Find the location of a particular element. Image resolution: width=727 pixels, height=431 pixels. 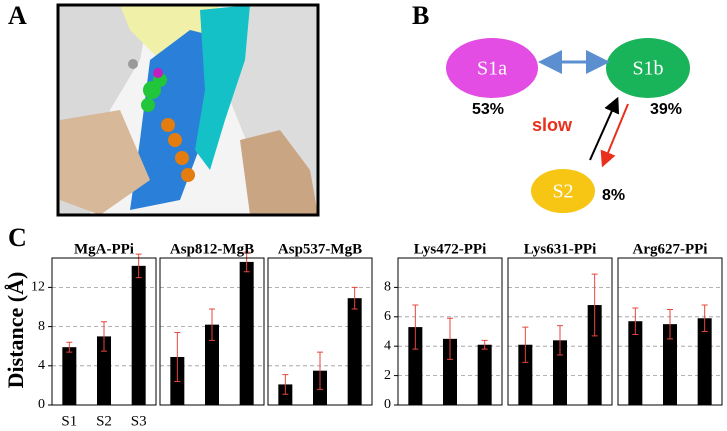

node-label: S1a is located at coordinates (492, 69).